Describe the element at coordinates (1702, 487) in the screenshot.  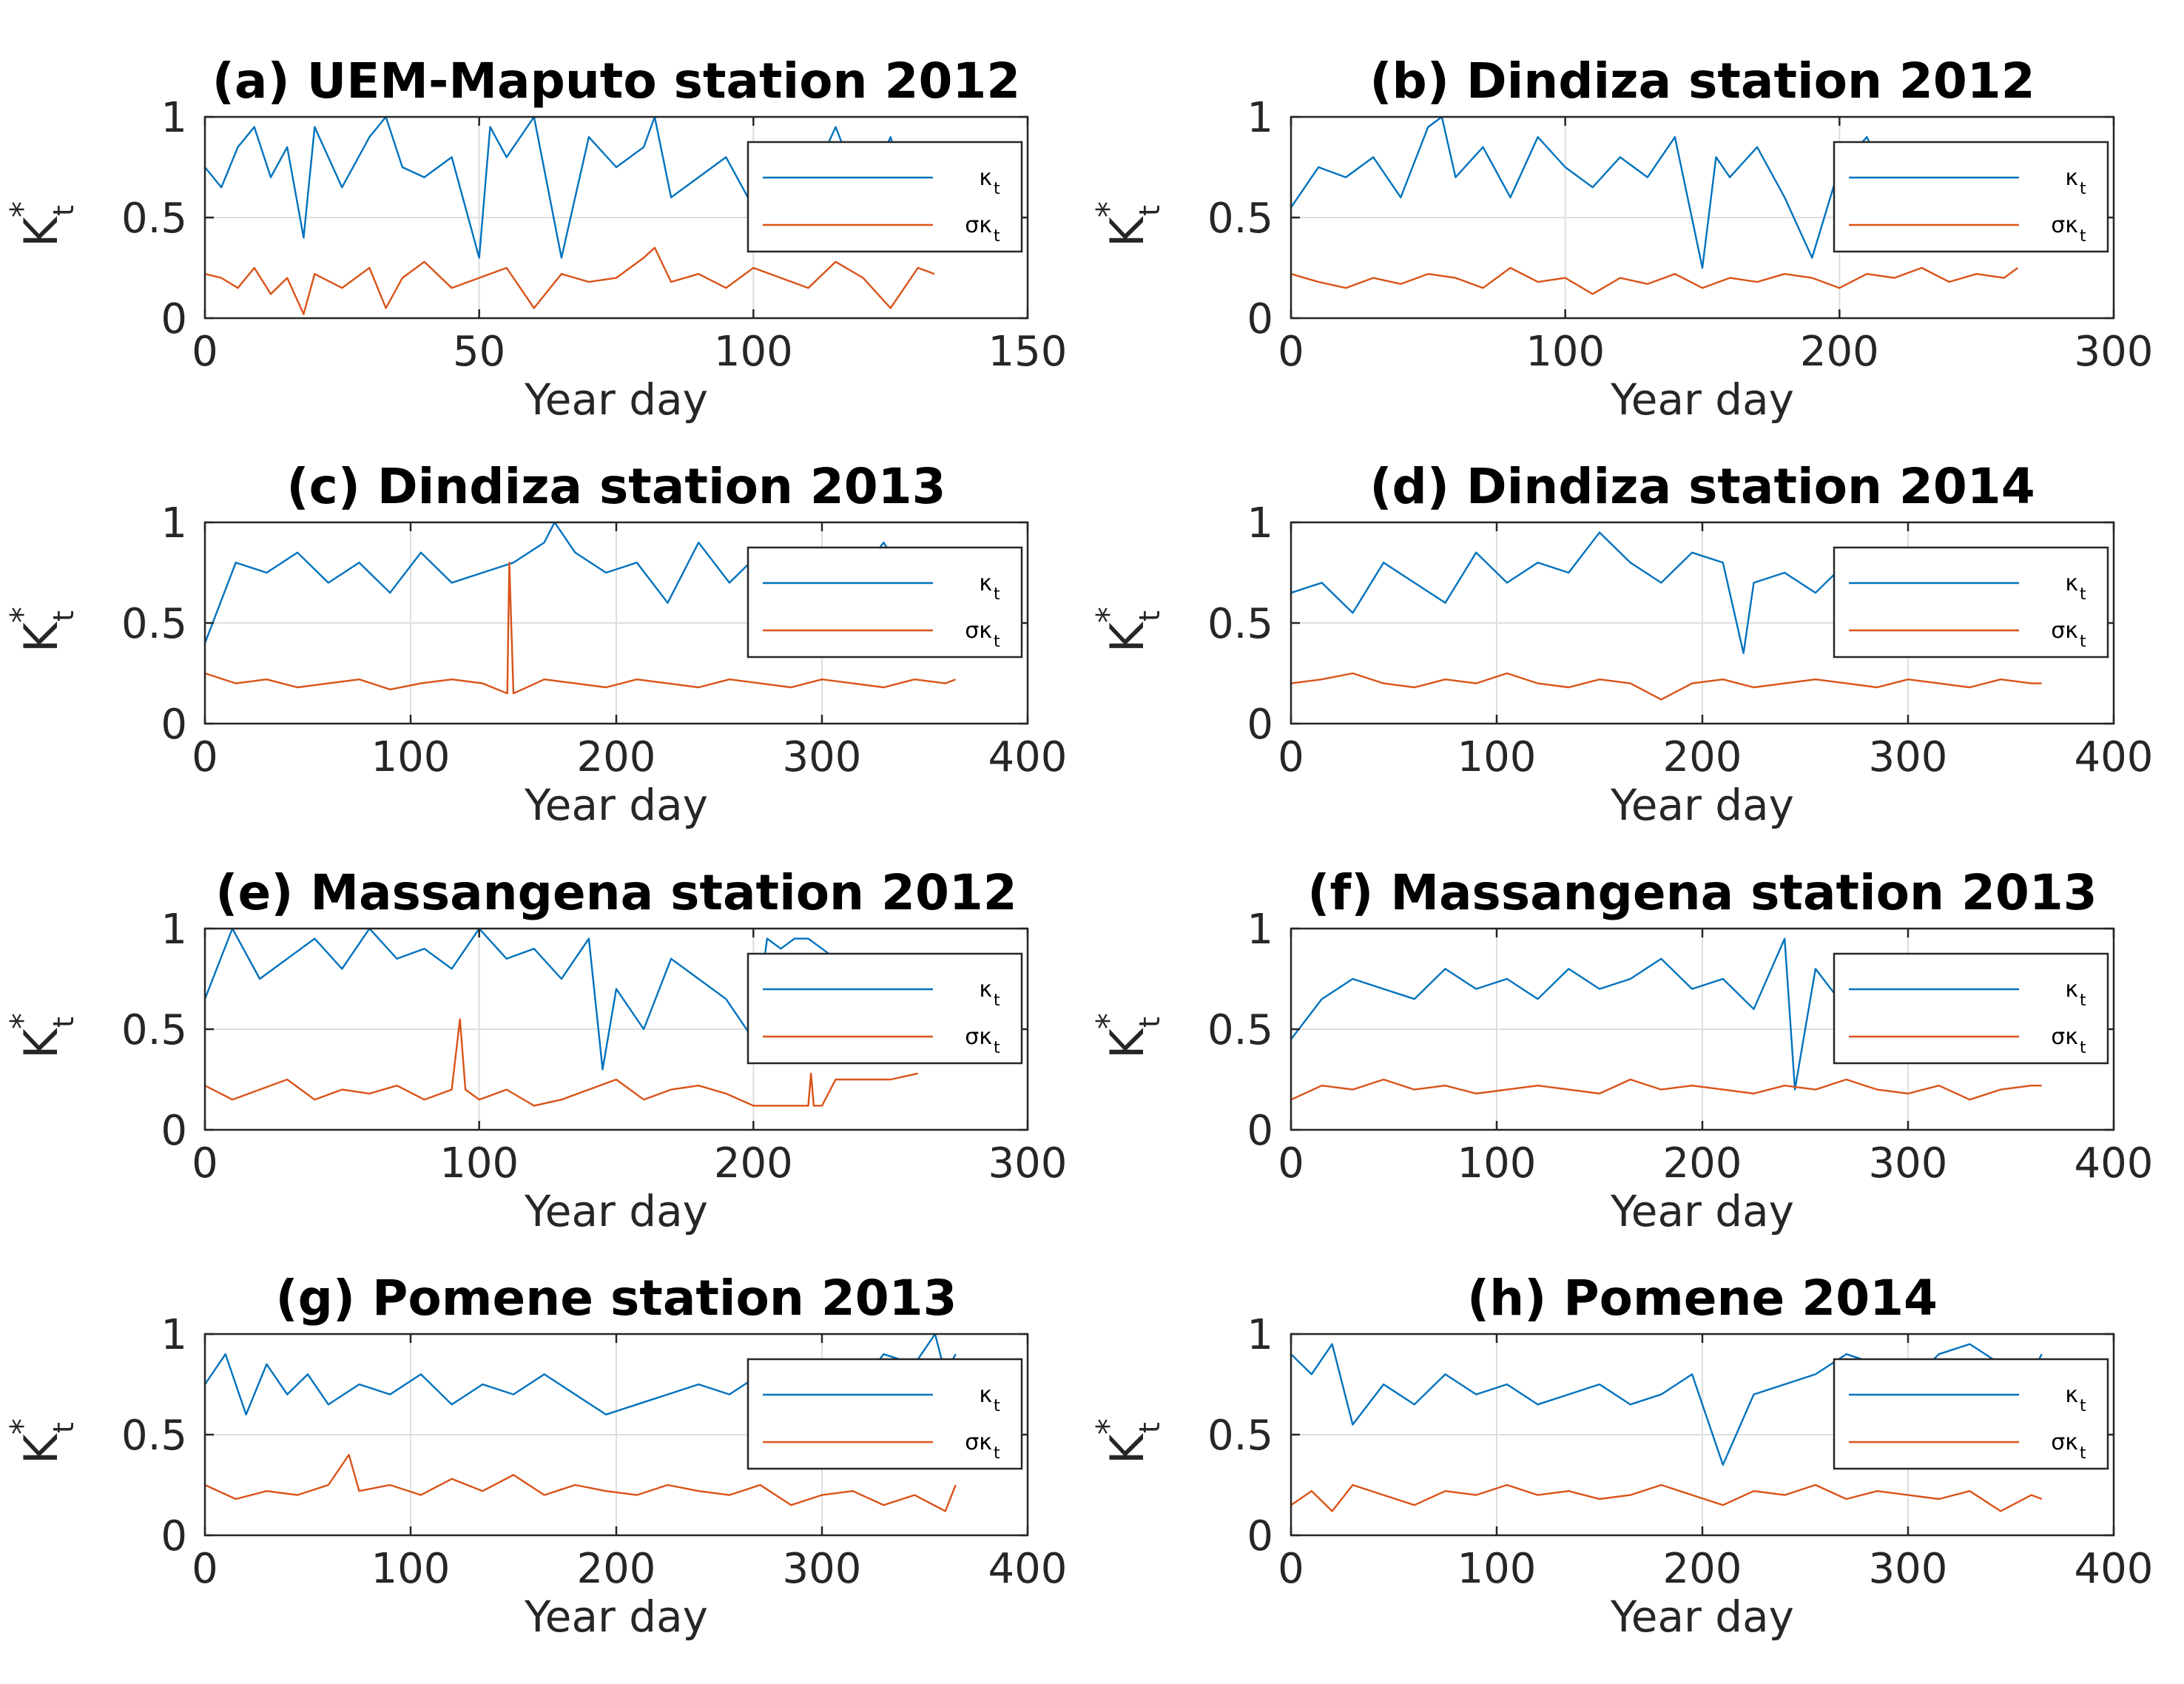
I see `subplot-title: (d) Dindiza station 2014` at that location.